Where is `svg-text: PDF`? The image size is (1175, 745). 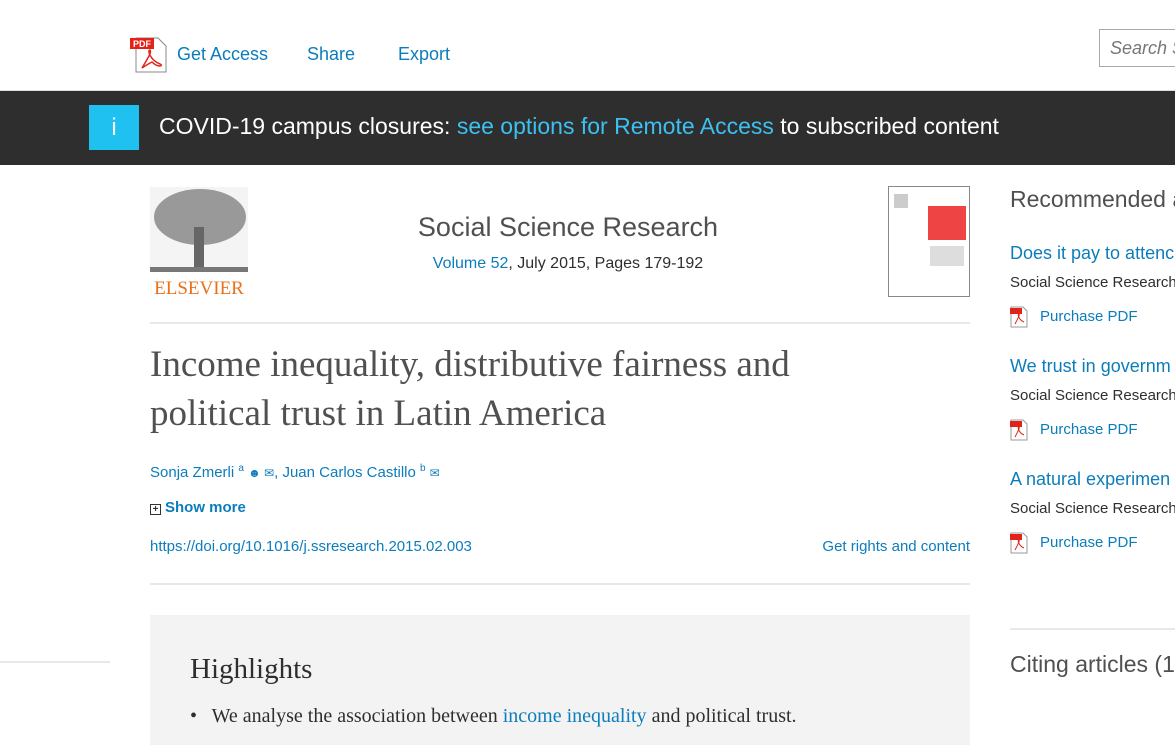 svg-text: PDF is located at coordinates (142, 44).